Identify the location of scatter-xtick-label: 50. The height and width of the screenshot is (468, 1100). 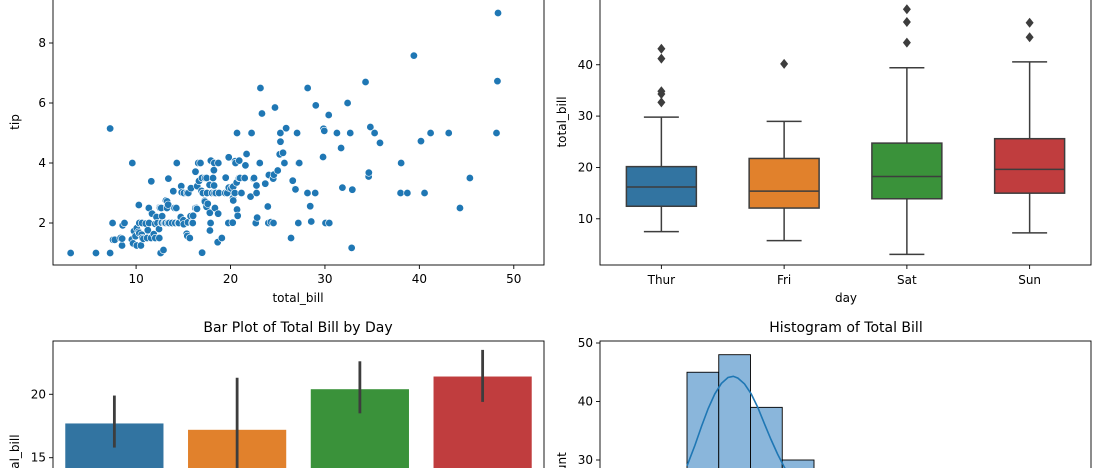
(513, 279).